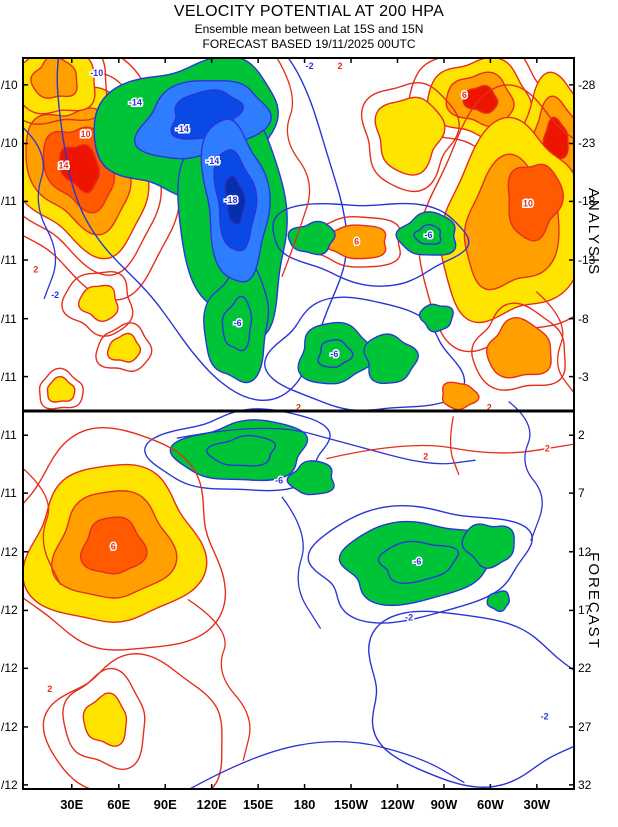 The image size is (618, 827). I want to click on y-right-tick-label: 12, so click(585, 551).